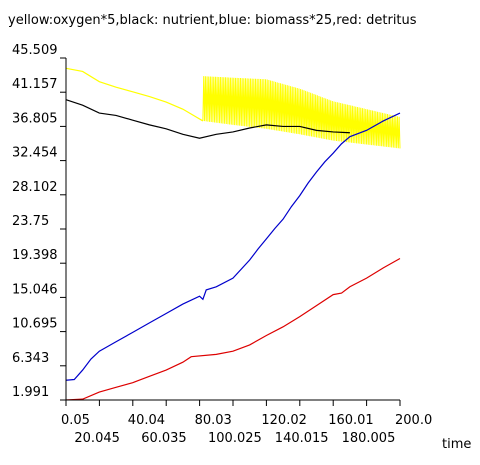 The width and height of the screenshot is (480, 465). I want to click on y-tick-label: 32.454, so click(35, 153).